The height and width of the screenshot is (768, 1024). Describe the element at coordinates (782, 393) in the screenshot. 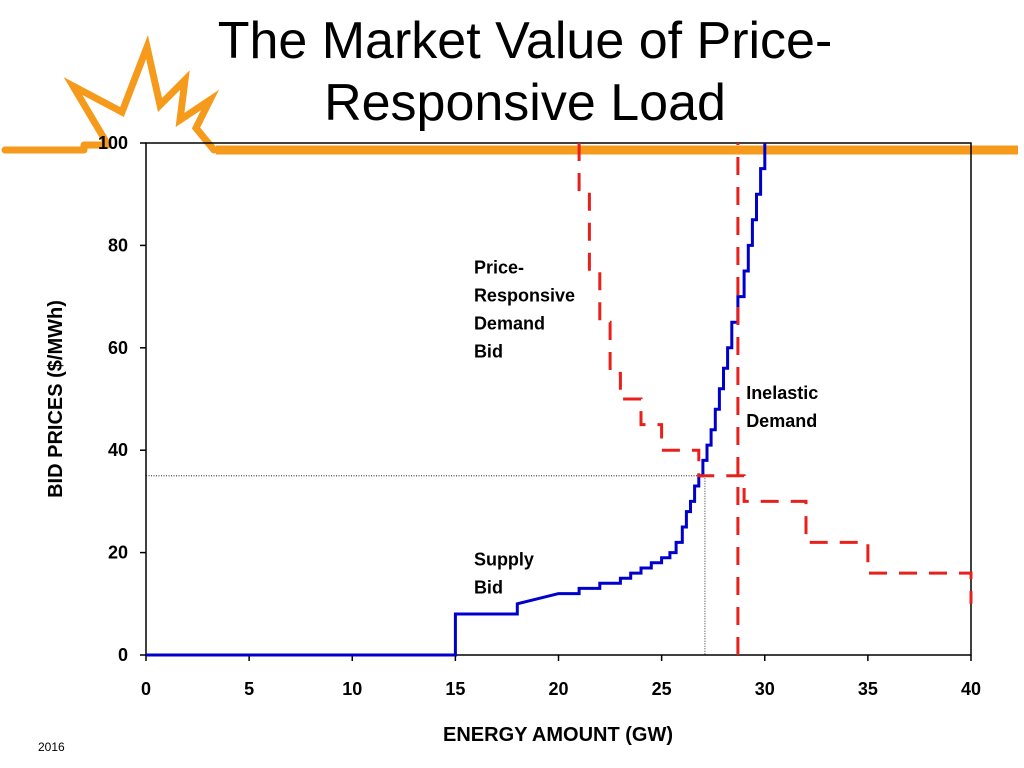

I see `inelastic-demand-label-line: Inelastic` at that location.